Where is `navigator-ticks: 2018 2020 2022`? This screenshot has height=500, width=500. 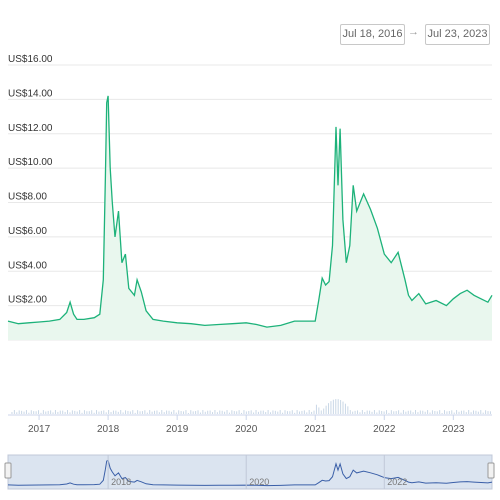
navigator-ticks: 2018 2020 2022 is located at coordinates (257, 472).